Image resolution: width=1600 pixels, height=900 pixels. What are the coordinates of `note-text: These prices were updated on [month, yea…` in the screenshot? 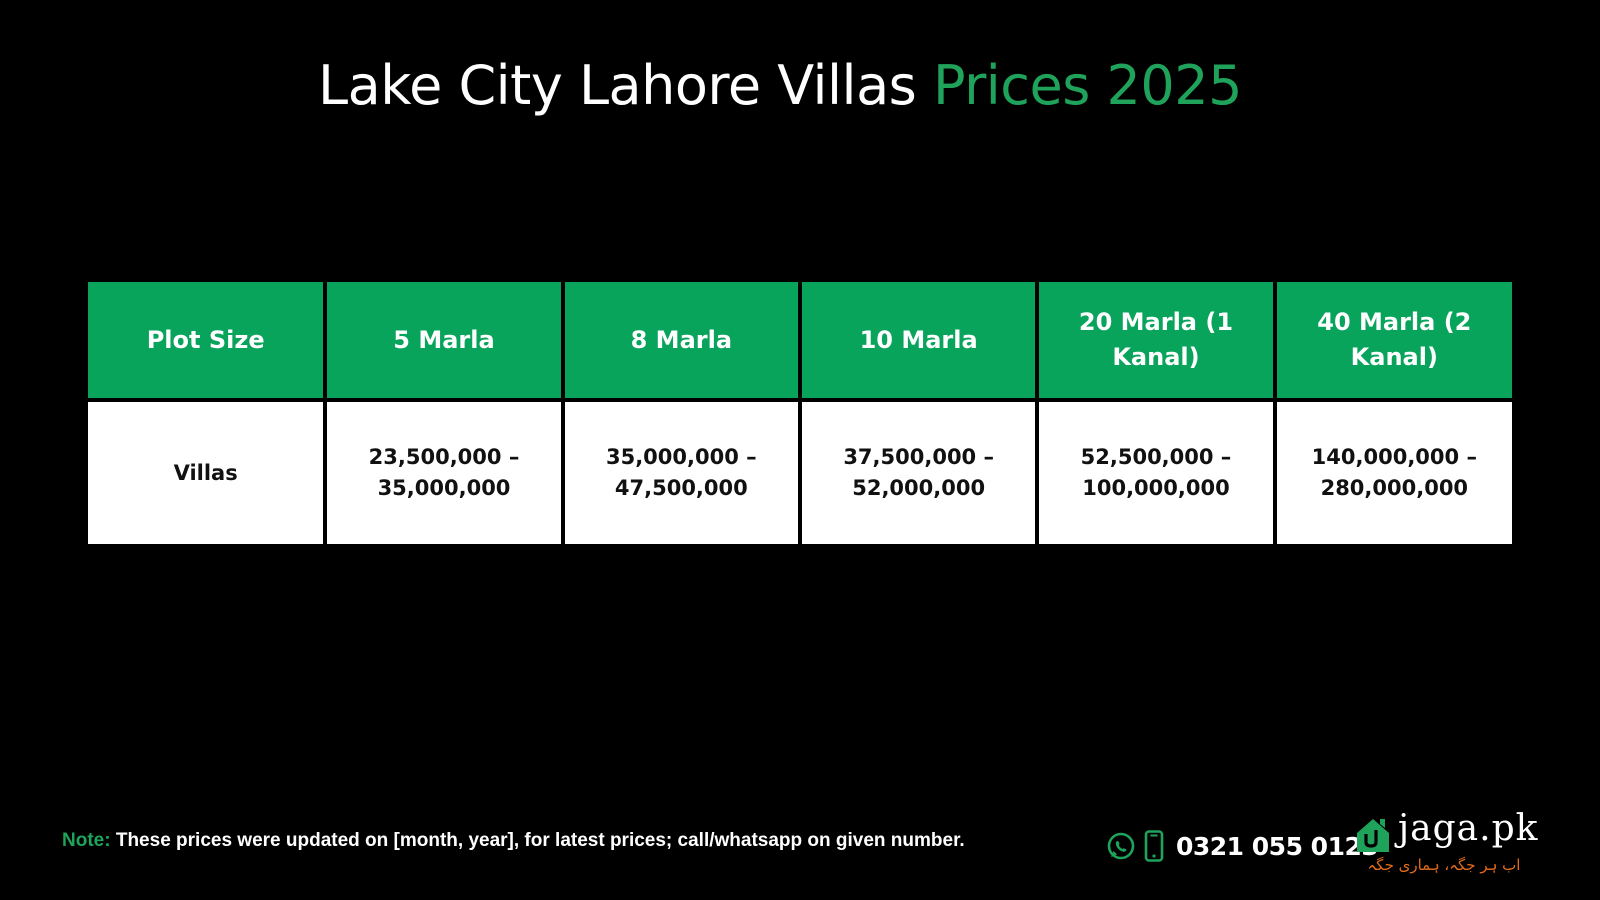 It's located at (540, 840).